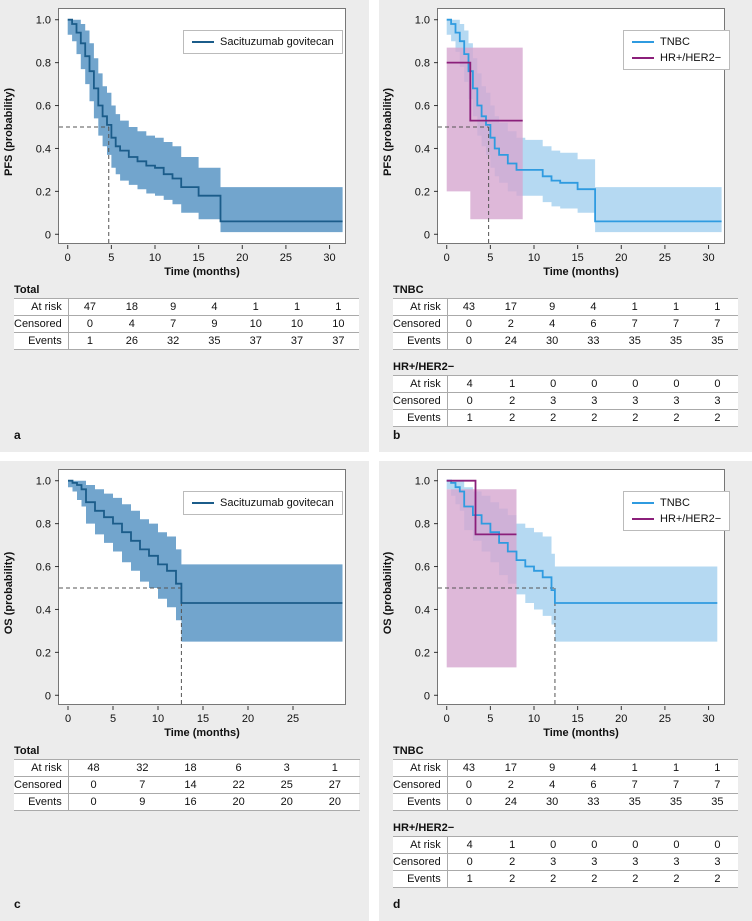 Image resolution: width=752 pixels, height=921 pixels. Describe the element at coordinates (408, 290) in the screenshot. I see `risk-table-title: TNBC` at that location.